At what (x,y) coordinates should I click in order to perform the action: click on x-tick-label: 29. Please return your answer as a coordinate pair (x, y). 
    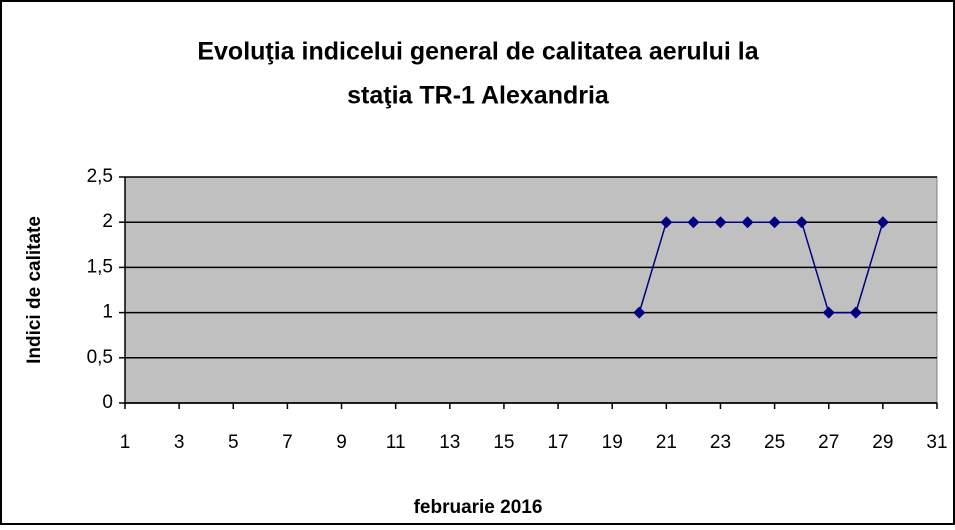
    Looking at the image, I should click on (882, 442).